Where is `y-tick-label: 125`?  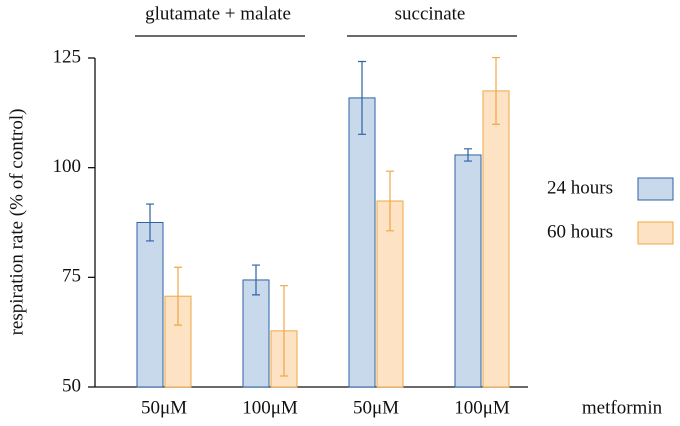 y-tick-label: 125 is located at coordinates (67, 56).